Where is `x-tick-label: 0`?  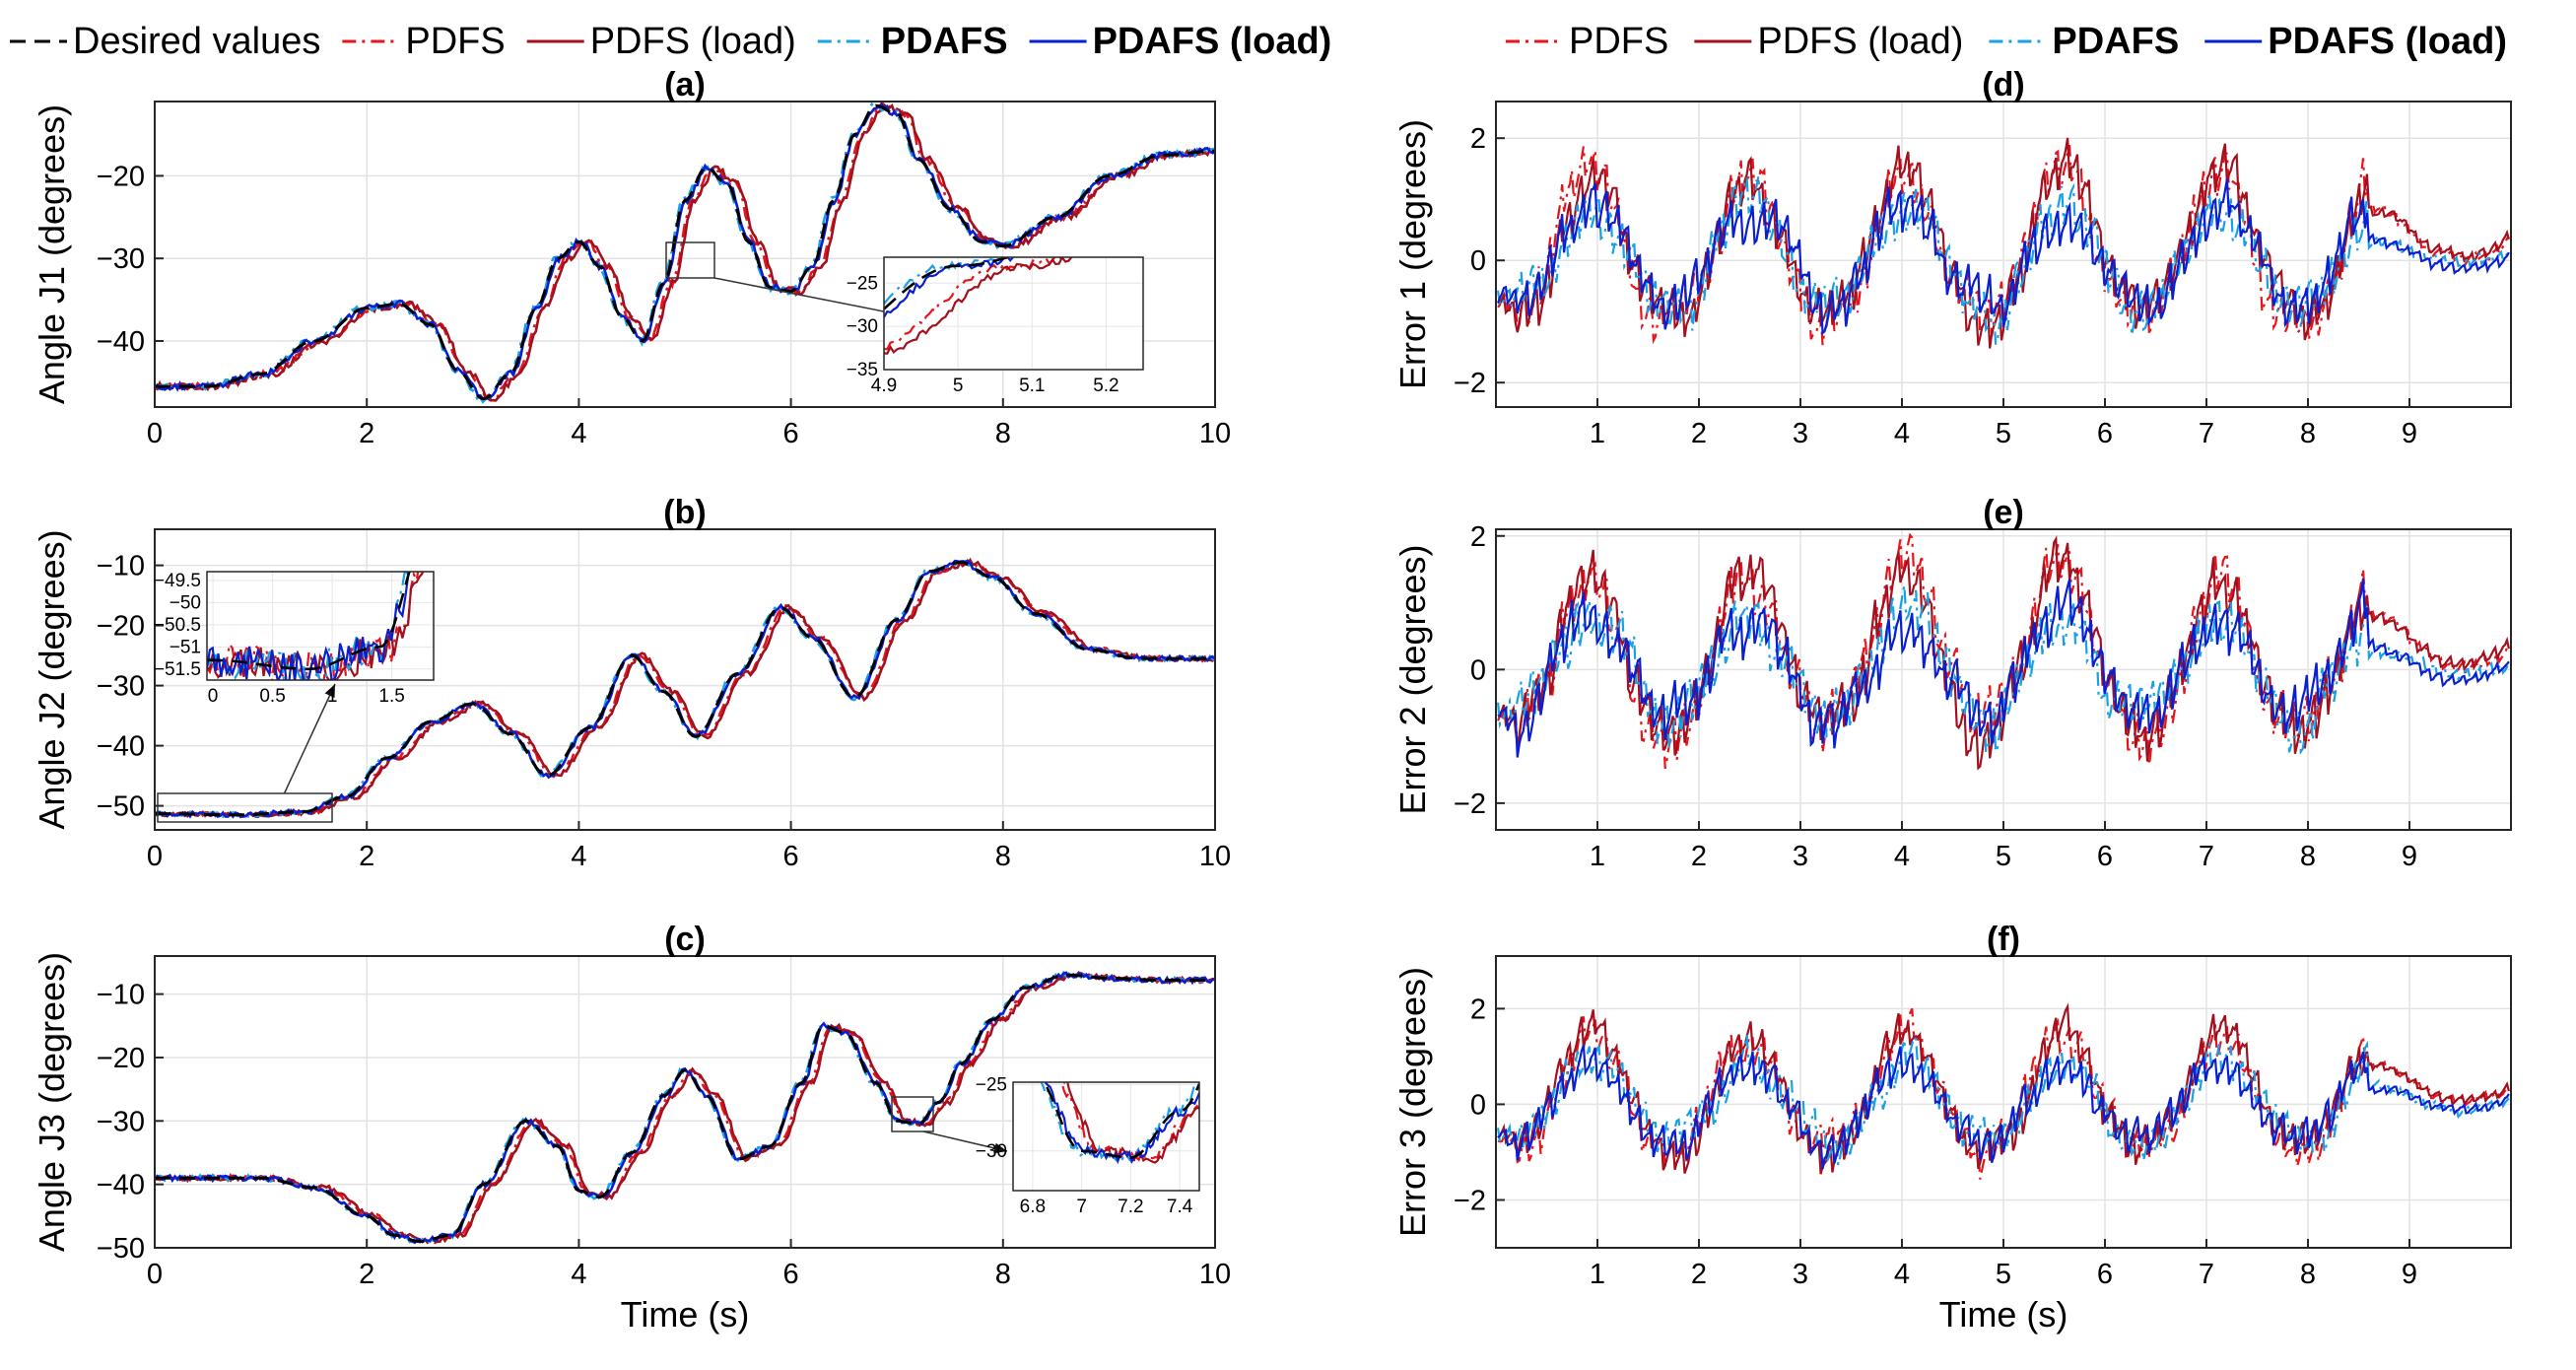
x-tick-label: 0 is located at coordinates (155, 856).